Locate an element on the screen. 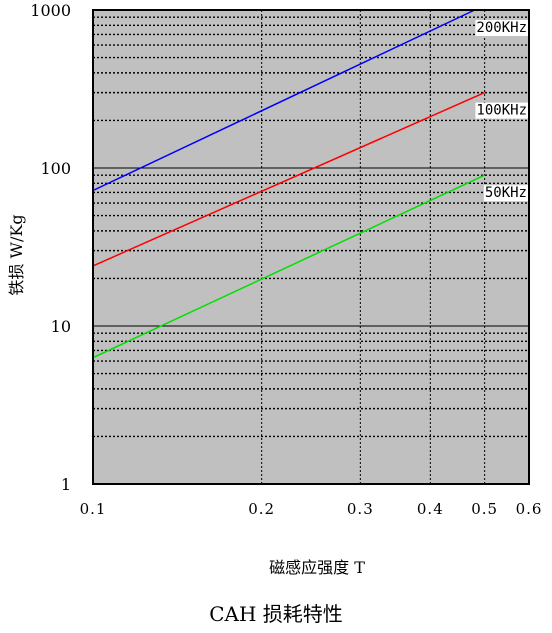 Image resolution: width=552 pixels, height=633 pixels. y-tick-labels: 1 10 100 1000 is located at coordinates (50, 247).